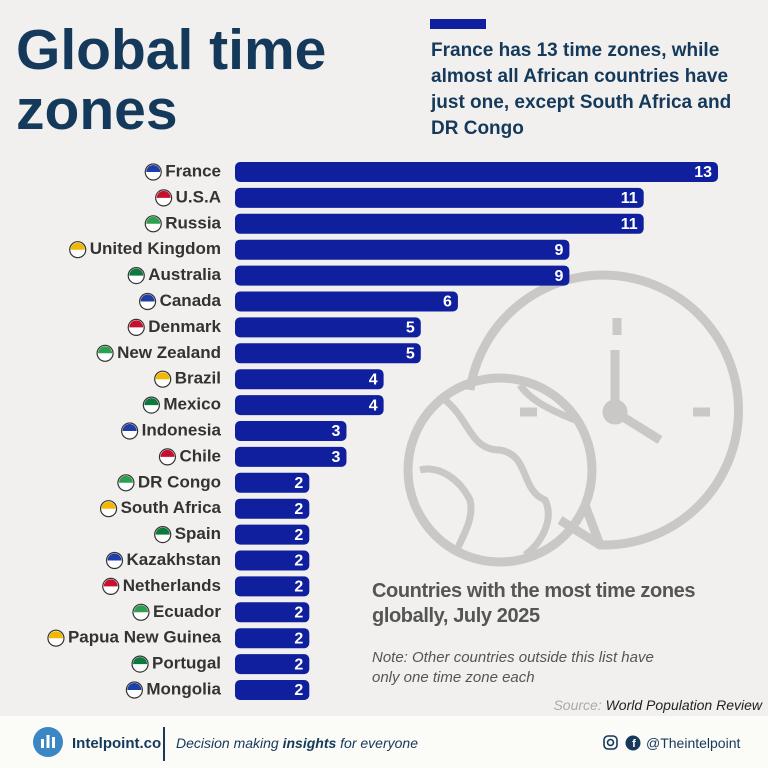 This screenshot has height=768, width=768. I want to click on category-label: Chile, so click(200, 455).